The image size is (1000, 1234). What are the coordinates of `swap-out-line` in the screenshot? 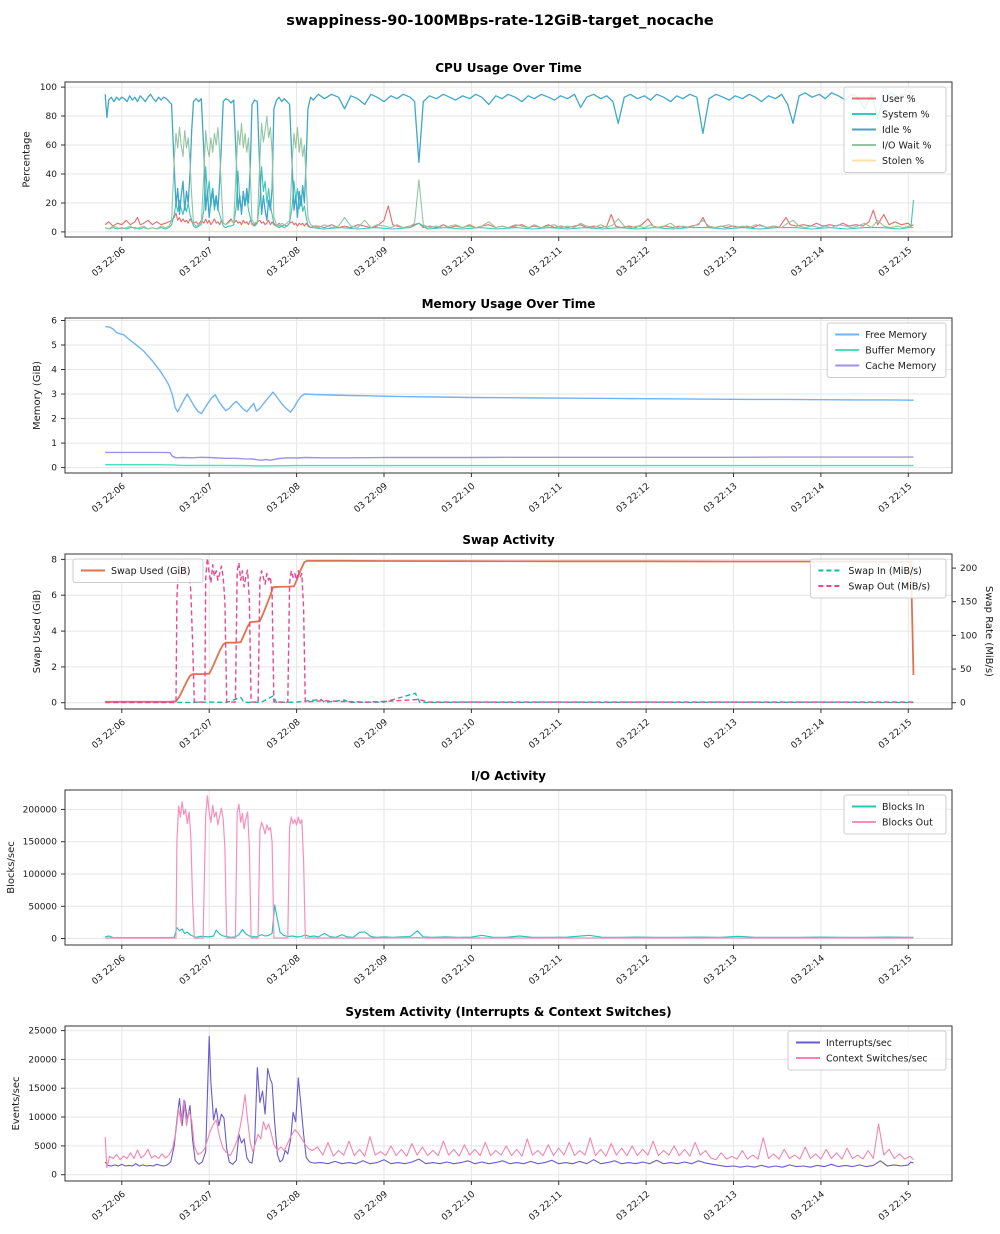 It's located at (509, 630).